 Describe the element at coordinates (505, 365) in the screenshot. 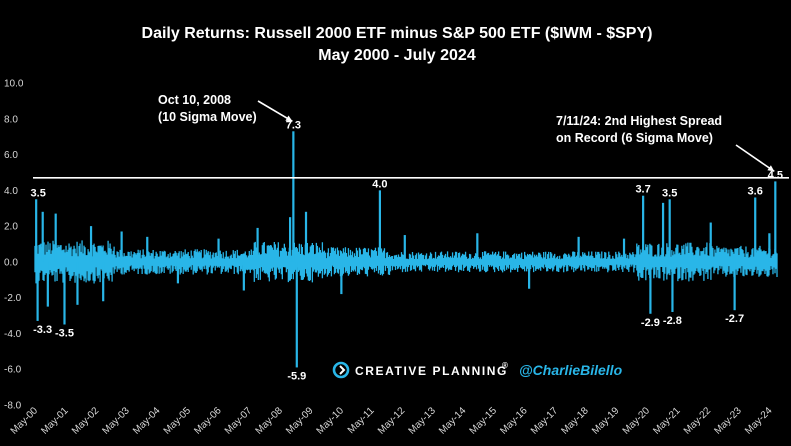

I see `brand-trademark: ®` at that location.